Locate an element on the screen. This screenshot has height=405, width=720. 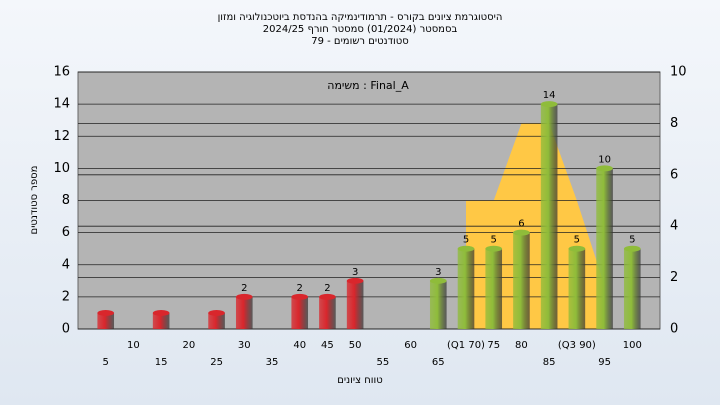
x-tick-label: 45 is located at coordinates (327, 345).